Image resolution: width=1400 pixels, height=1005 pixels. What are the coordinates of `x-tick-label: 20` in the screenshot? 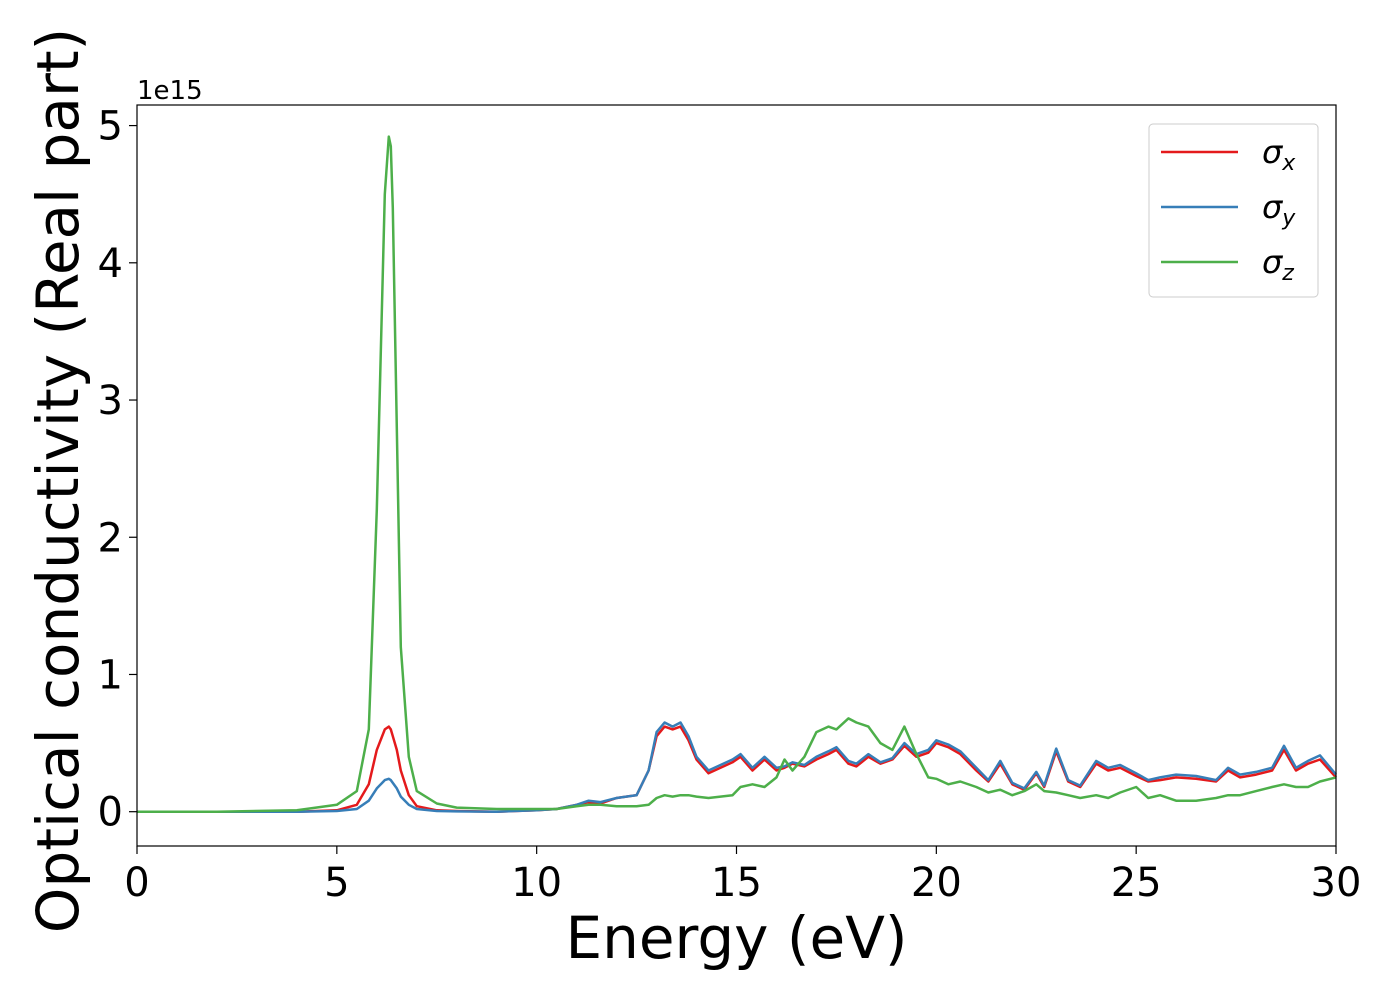 It's located at (936, 883).